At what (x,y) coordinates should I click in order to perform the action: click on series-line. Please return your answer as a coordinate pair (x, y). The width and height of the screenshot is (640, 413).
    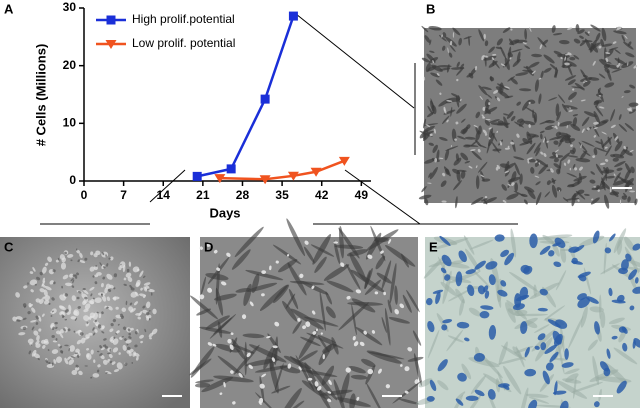
    Looking at the image, I should click on (282, 170).